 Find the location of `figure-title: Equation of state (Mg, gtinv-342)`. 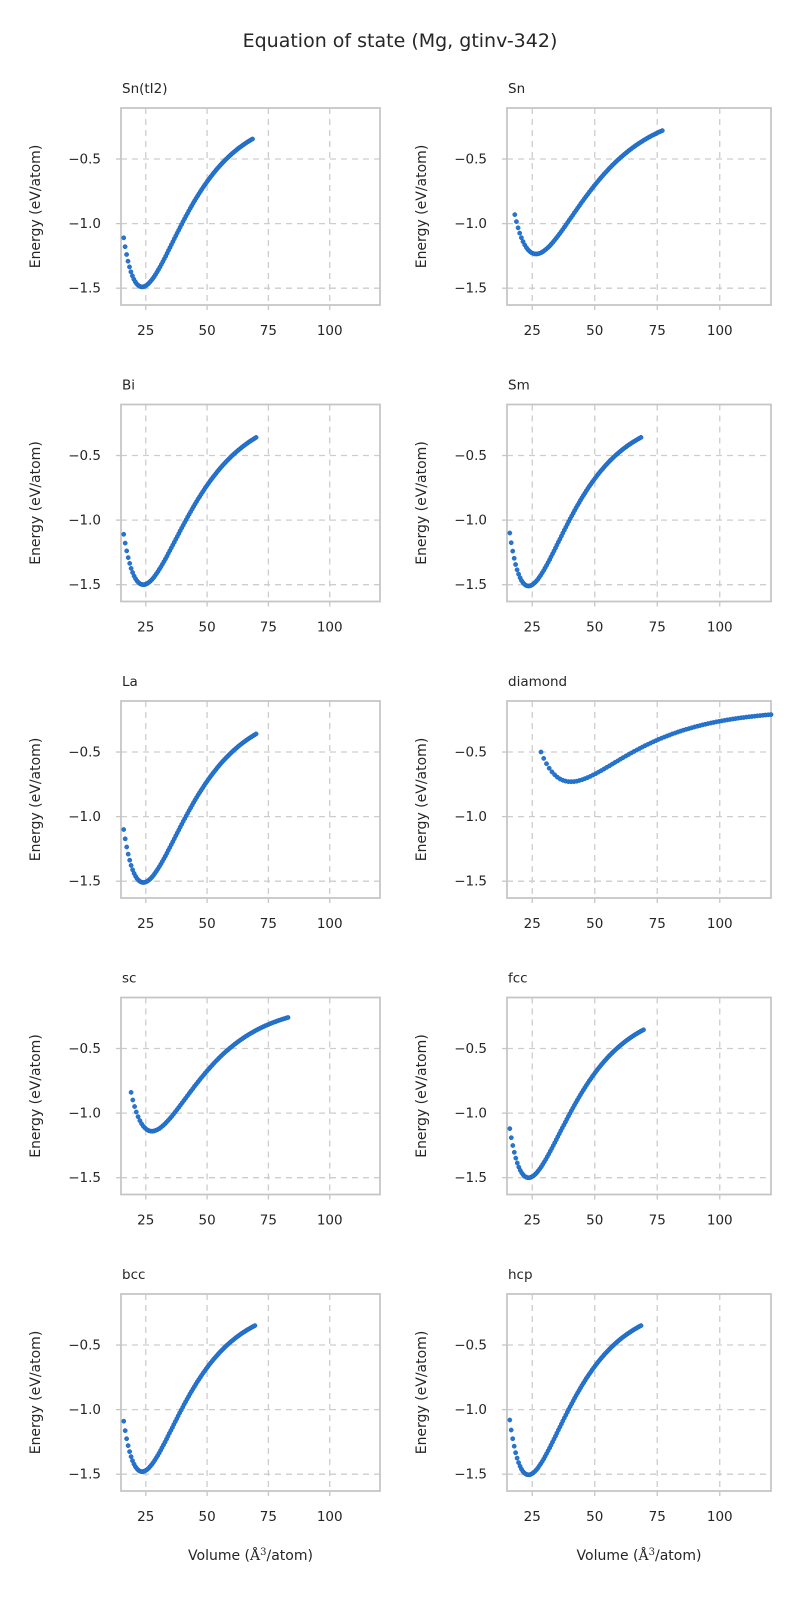

figure-title: Equation of state (Mg, gtinv-342) is located at coordinates (400, 41).